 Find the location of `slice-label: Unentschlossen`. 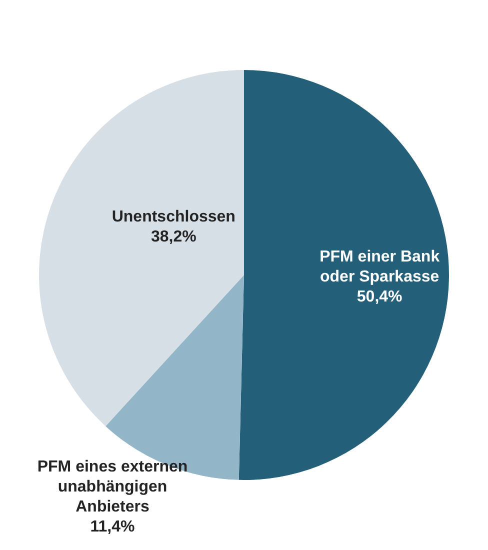

slice-label: Unentschlossen is located at coordinates (174, 217).